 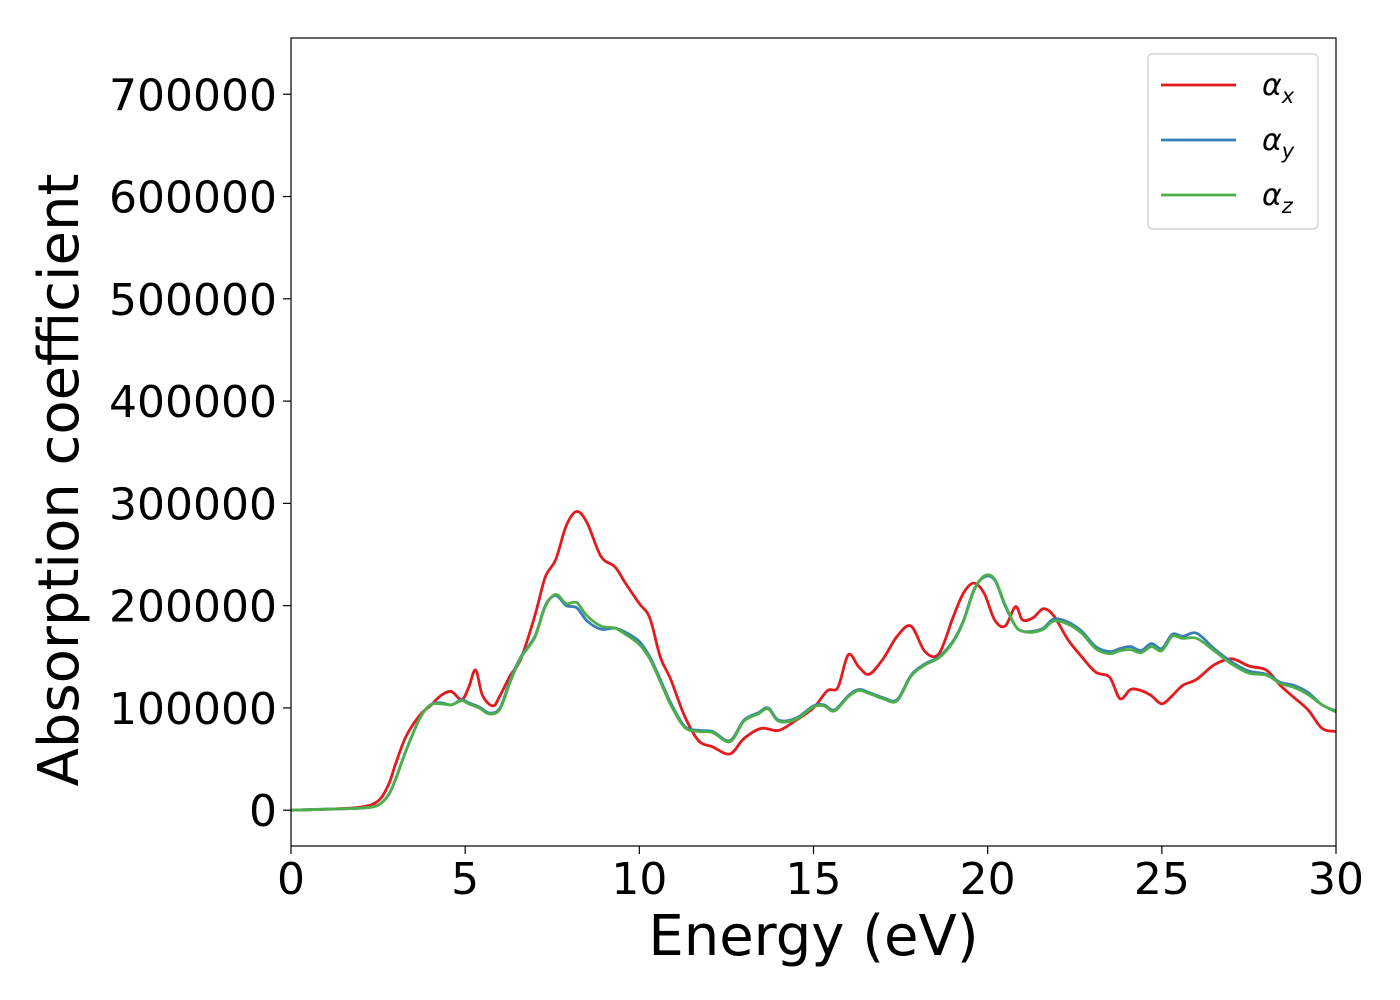 I want to click on x-axis: 0 5 10 15 20 25 30, so click(x=820, y=875).